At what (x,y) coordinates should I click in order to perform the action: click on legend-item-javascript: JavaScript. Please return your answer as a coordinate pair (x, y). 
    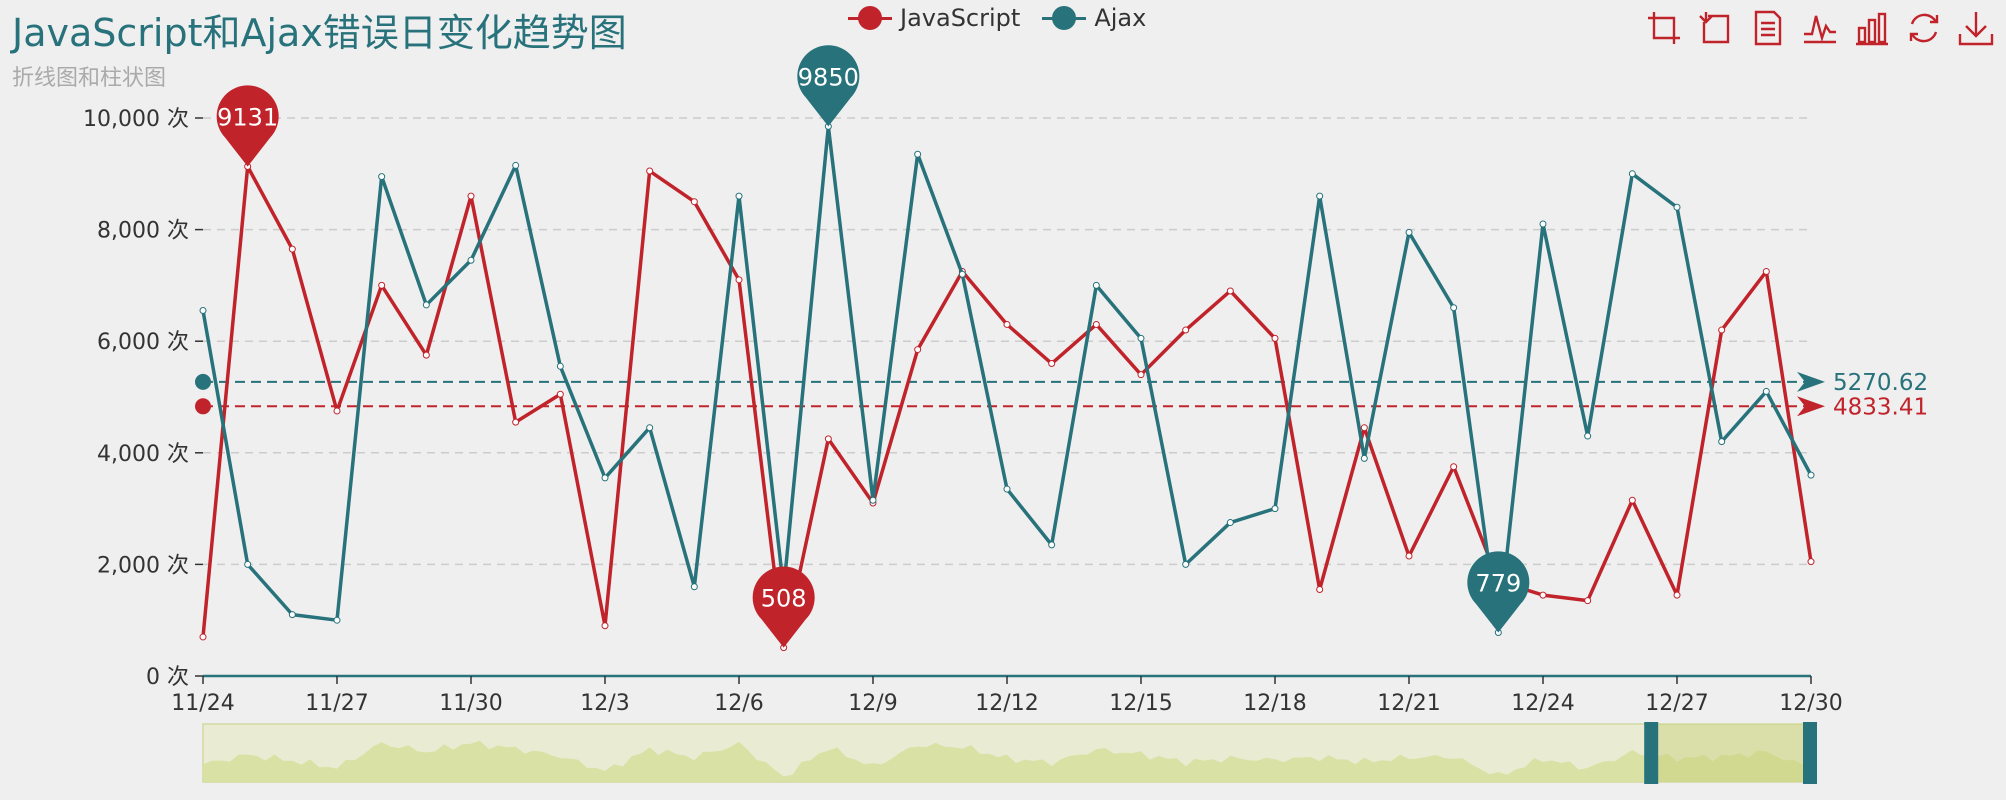
    Looking at the image, I should click on (934, 18).